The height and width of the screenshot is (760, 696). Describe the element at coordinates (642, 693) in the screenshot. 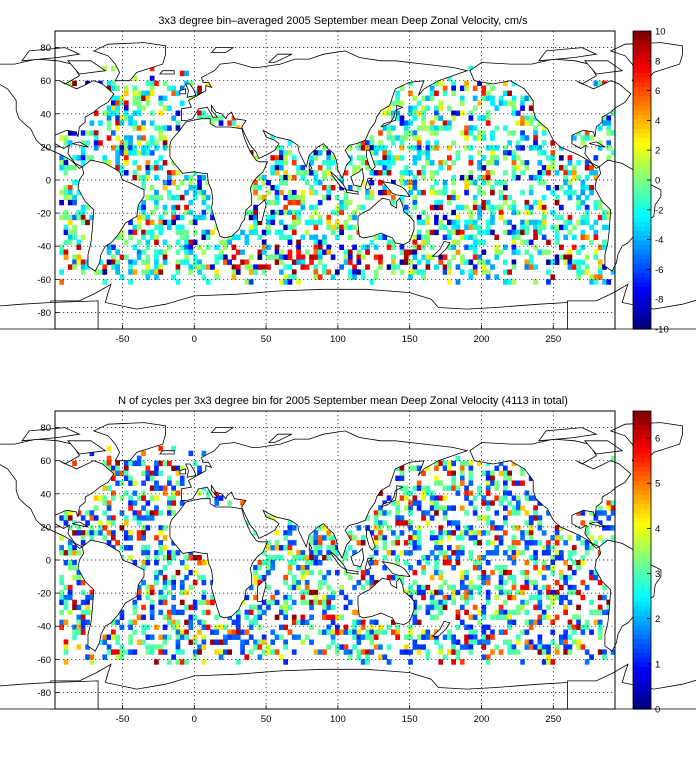

I see `colorbar-segment` at that location.